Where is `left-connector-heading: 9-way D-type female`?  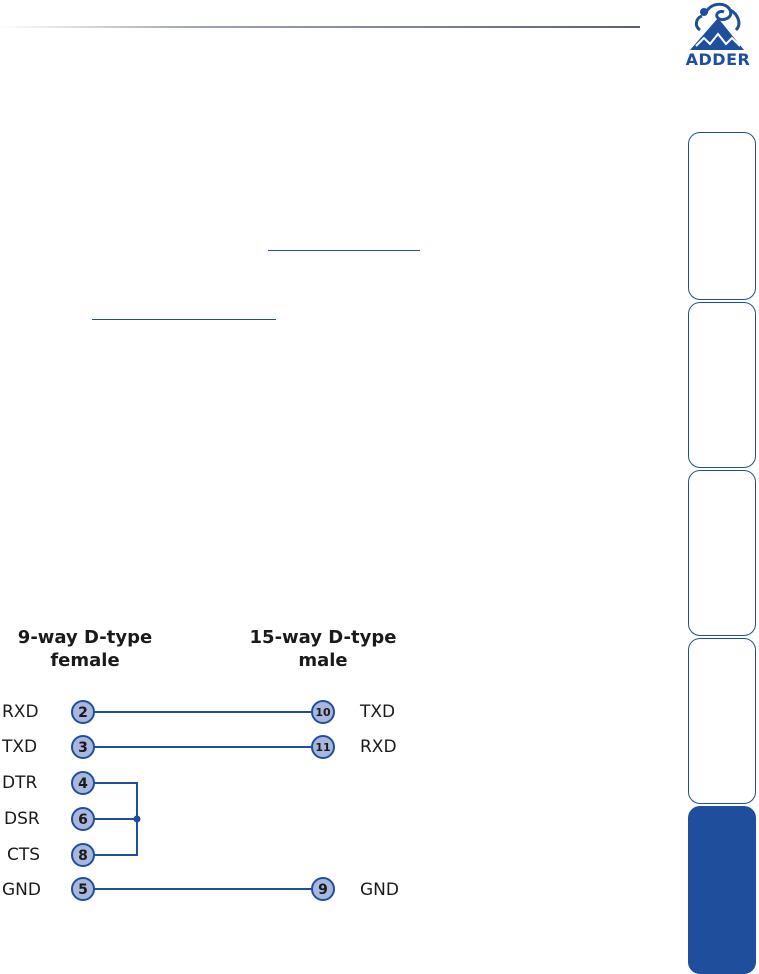 left-connector-heading: 9-way D-type female is located at coordinates (85, 649).